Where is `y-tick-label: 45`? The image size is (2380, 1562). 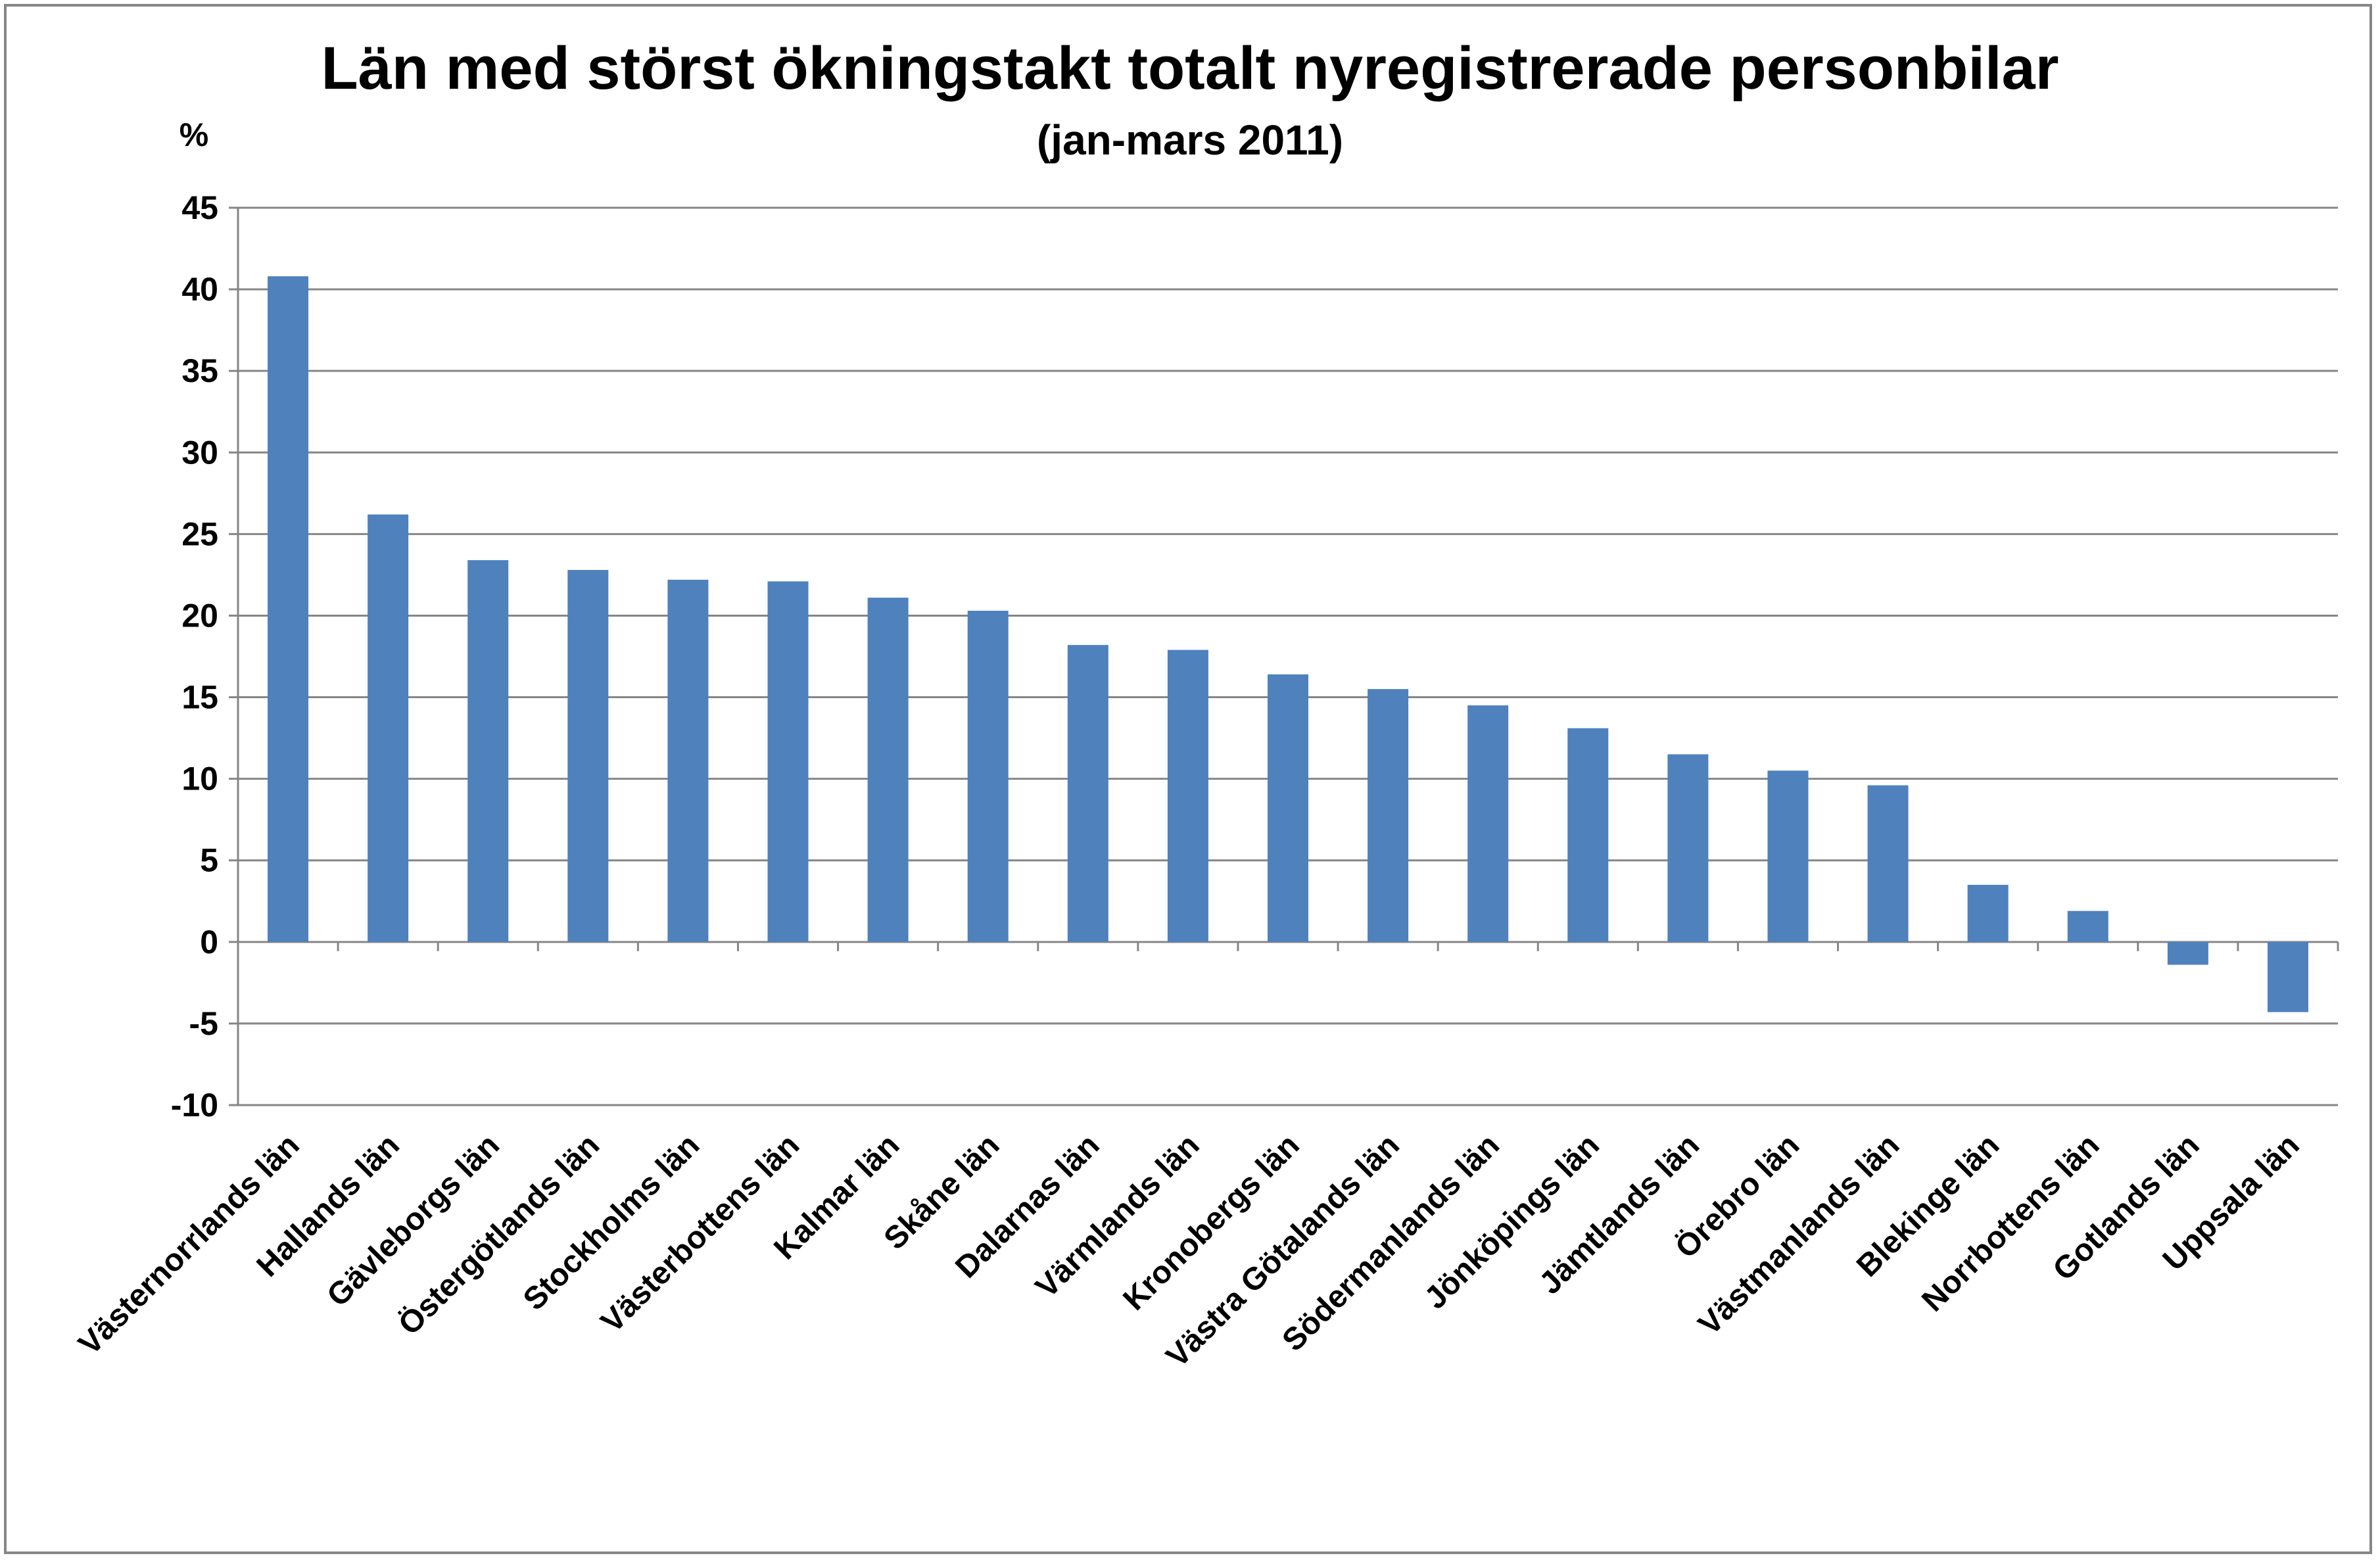
y-tick-label: 45 is located at coordinates (199, 207).